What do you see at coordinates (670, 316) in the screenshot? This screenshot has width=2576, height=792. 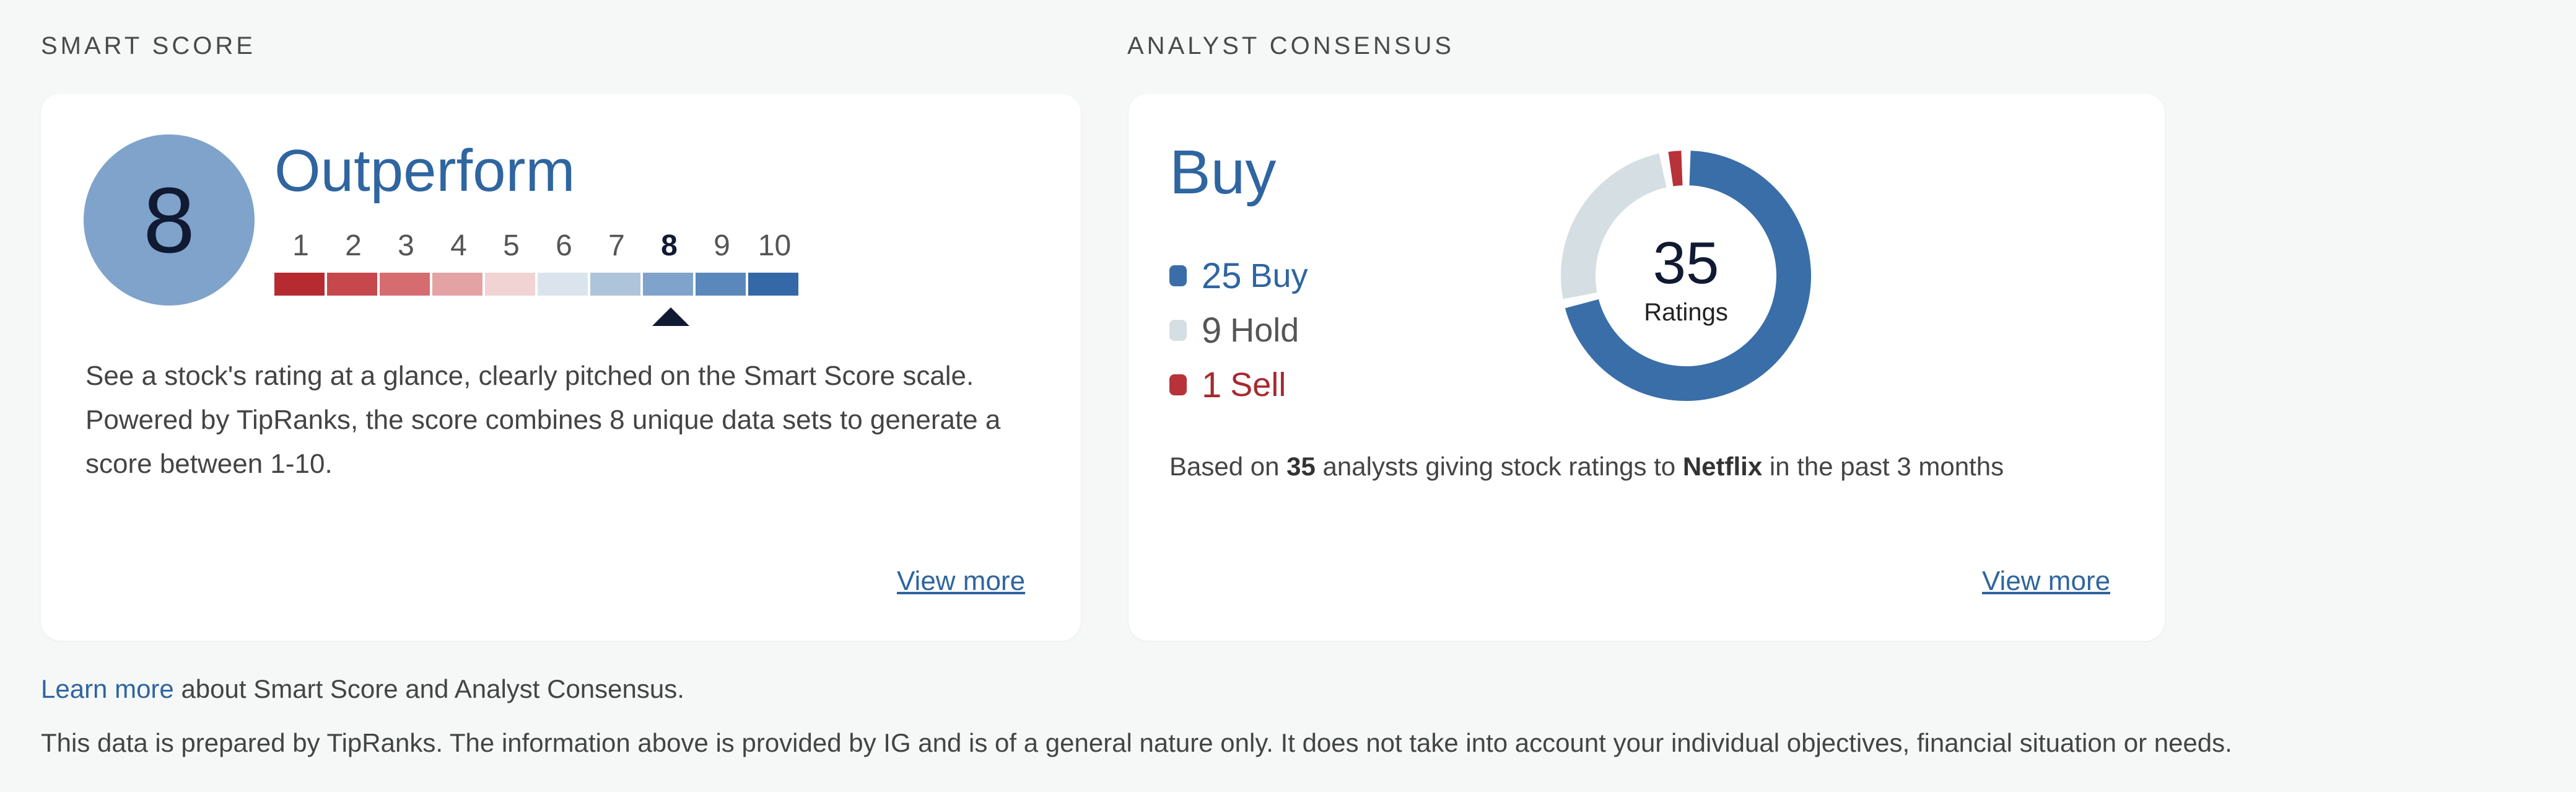 I see `score-pointer-icon` at bounding box center [670, 316].